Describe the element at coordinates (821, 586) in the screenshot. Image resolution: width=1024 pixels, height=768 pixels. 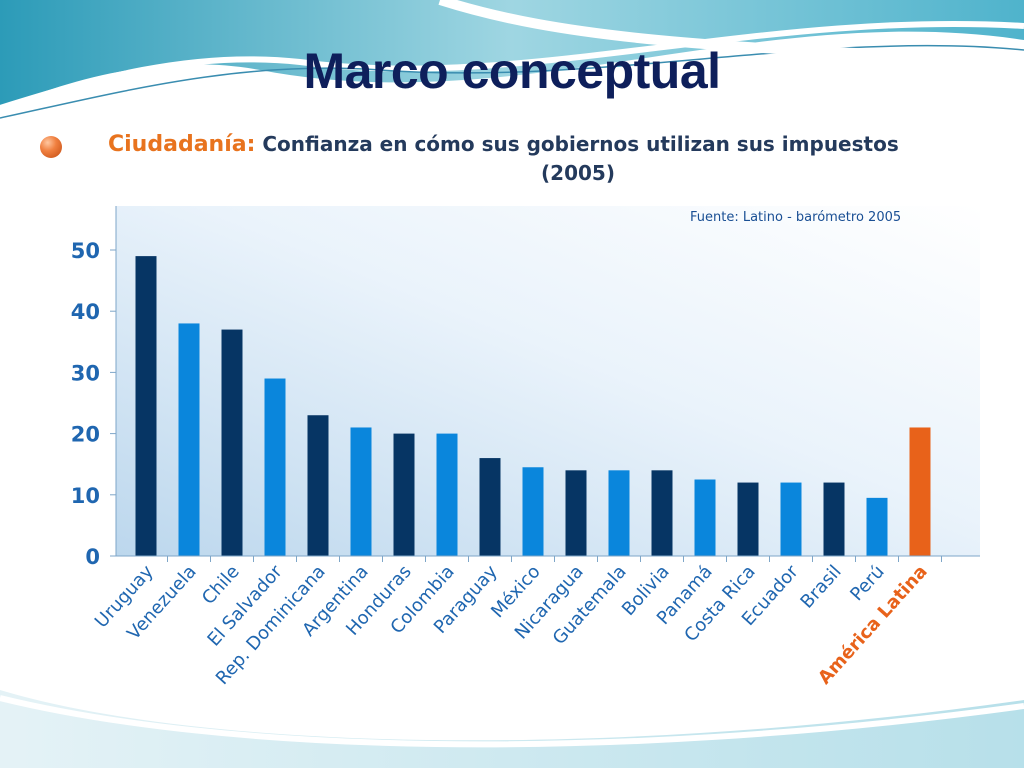
I see `x-tick-label: Brasil` at that location.